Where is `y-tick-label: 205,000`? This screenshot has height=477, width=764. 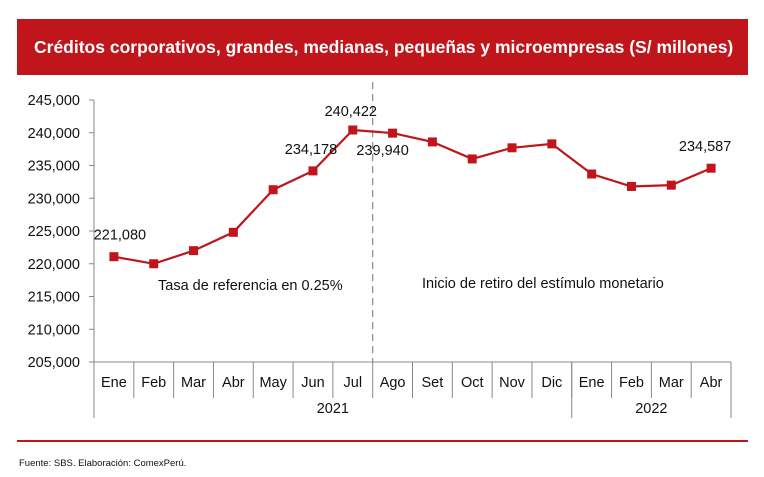
y-tick-label: 205,000 is located at coordinates (54, 363).